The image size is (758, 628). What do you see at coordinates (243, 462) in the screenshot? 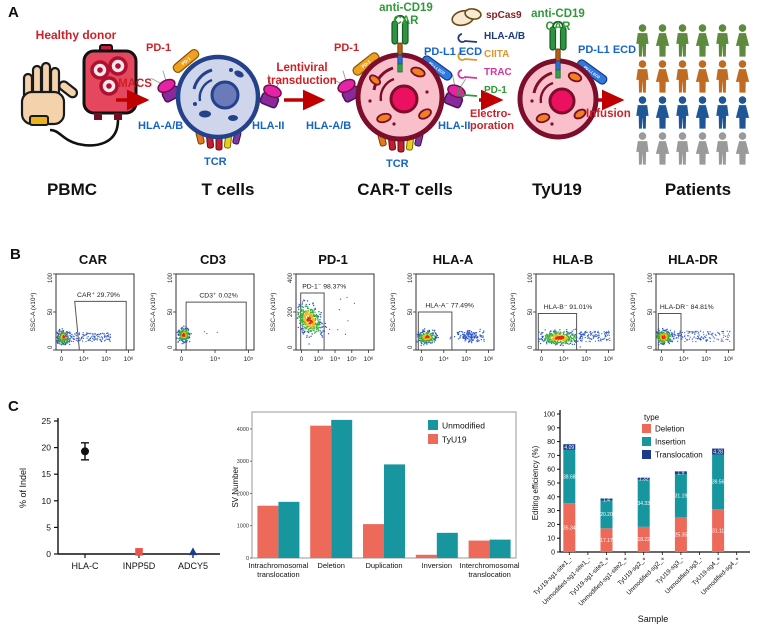
I see `svg-text: 3000` at bounding box center [243, 462].